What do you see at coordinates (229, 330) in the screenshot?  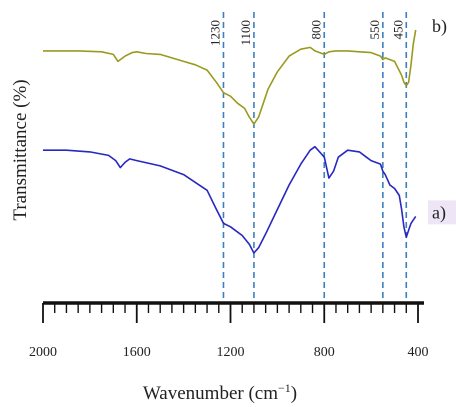 I see `x-axis: 2000 1600 1200 800 400` at bounding box center [229, 330].